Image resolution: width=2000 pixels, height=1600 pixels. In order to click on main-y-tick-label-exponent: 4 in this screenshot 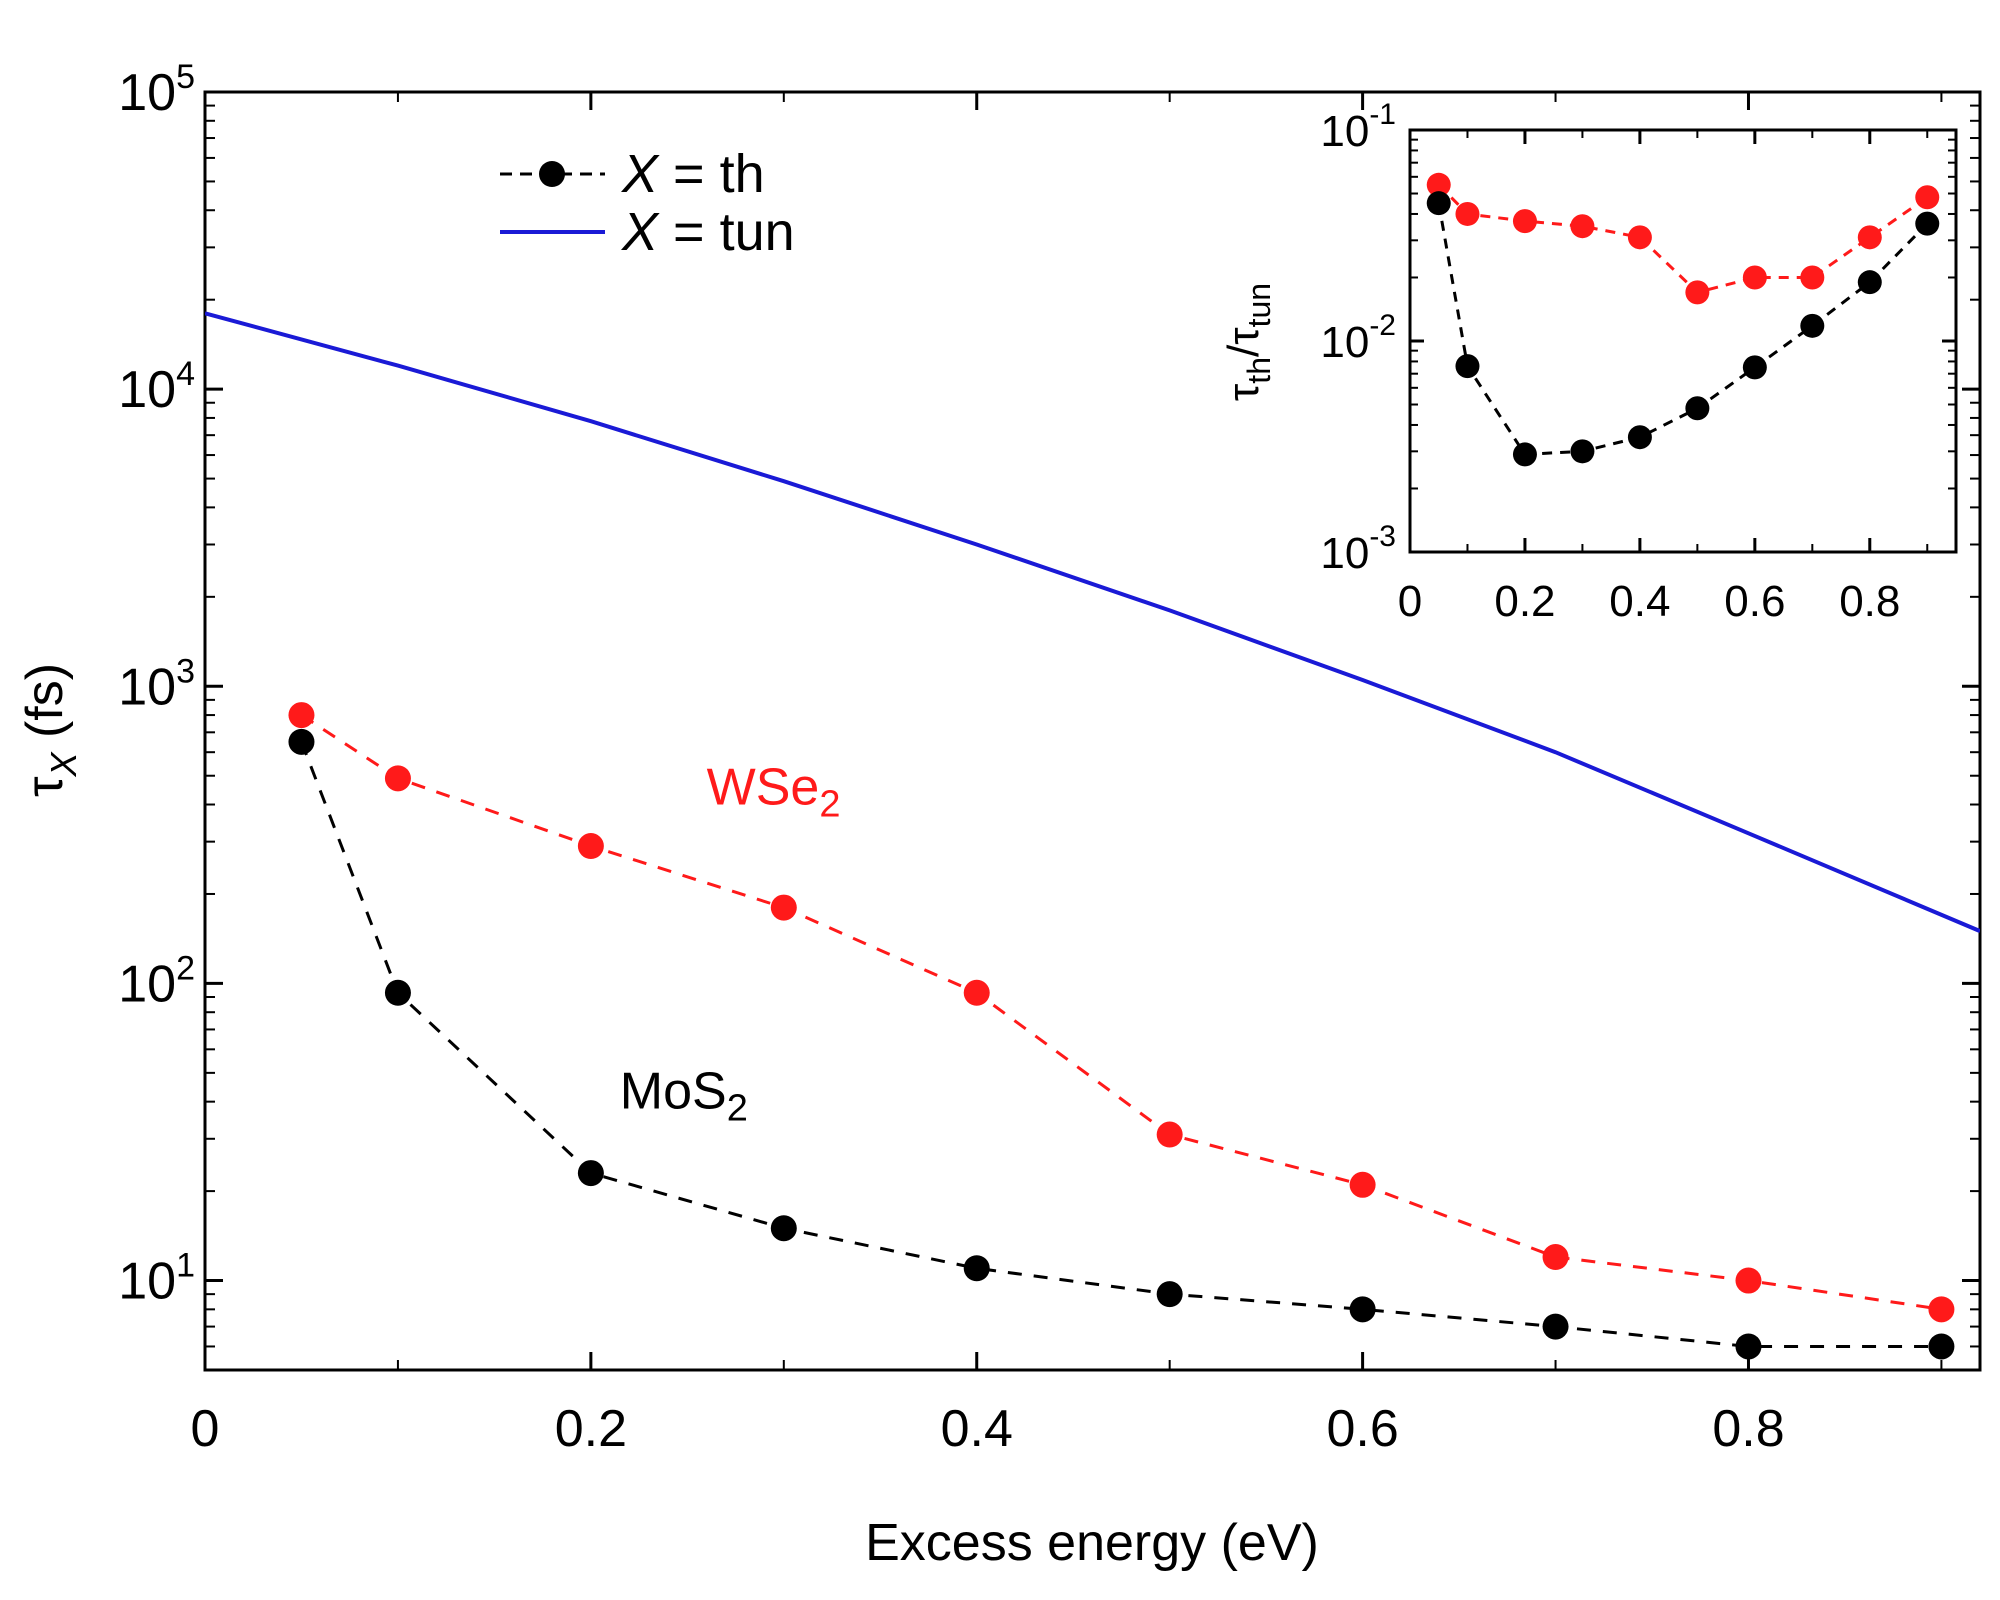, I will do `click(185, 374)`.